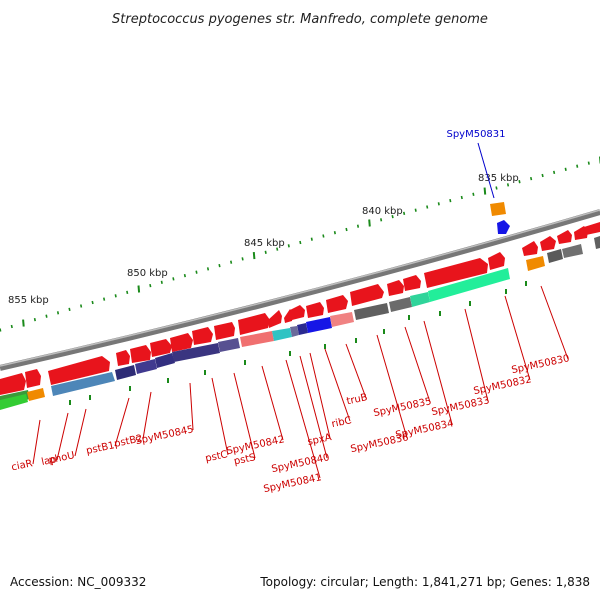  What do you see at coordinates (357, 399) in the screenshot?
I see `gene-label-truB: truB` at bounding box center [357, 399].